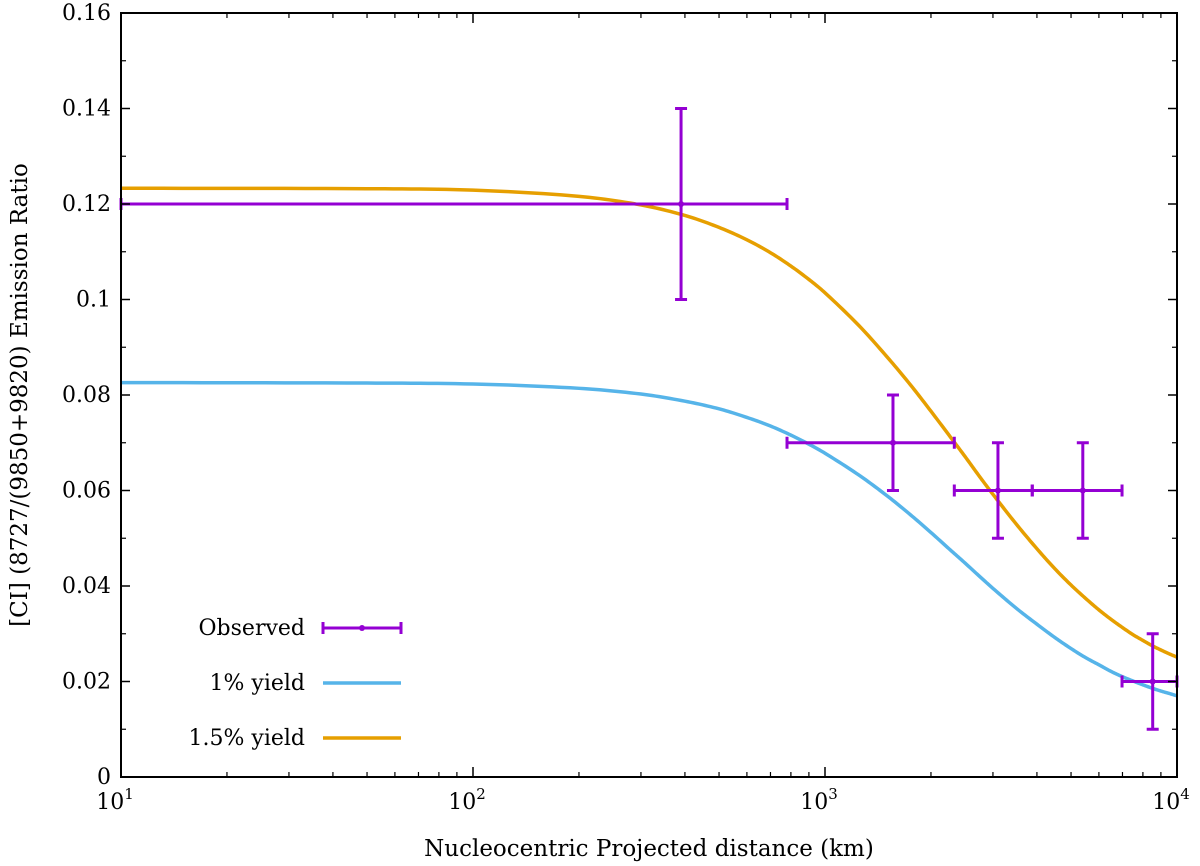  Describe the element at coordinates (247, 738) in the screenshot. I see `legend-label-1-5-yield: 1.5% yield` at that location.